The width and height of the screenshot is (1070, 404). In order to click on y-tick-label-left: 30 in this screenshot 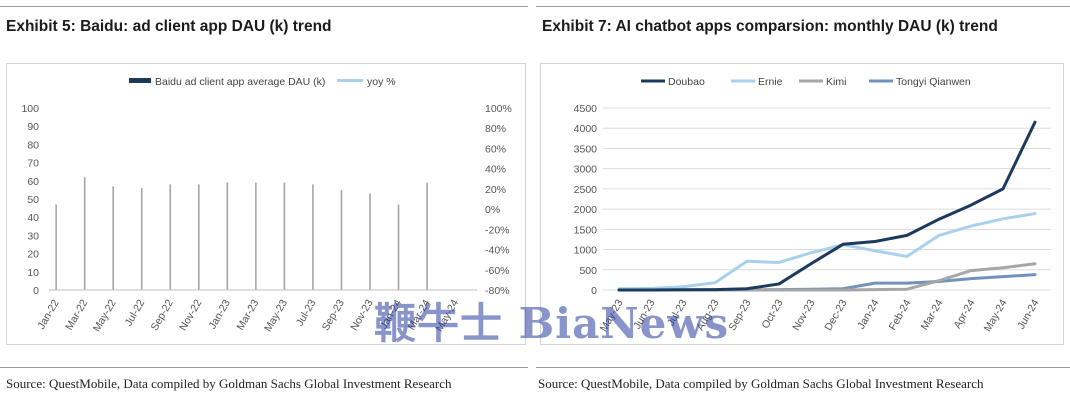, I will do `click(33, 236)`.